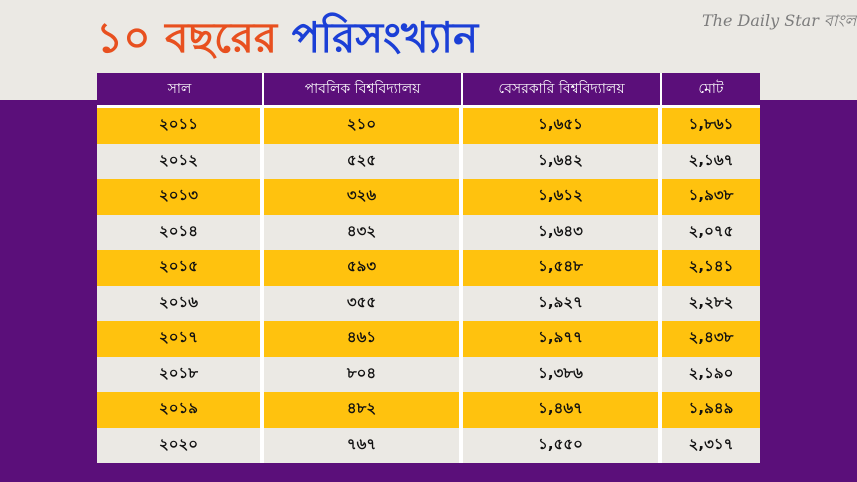  Describe the element at coordinates (711, 89) in the screenshot. I see `header-total: মোট` at that location.